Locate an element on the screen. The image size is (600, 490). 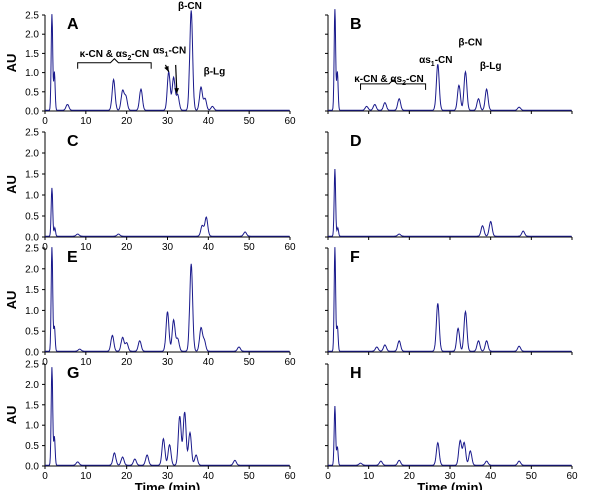
panel-letter: E is located at coordinates (72, 257).